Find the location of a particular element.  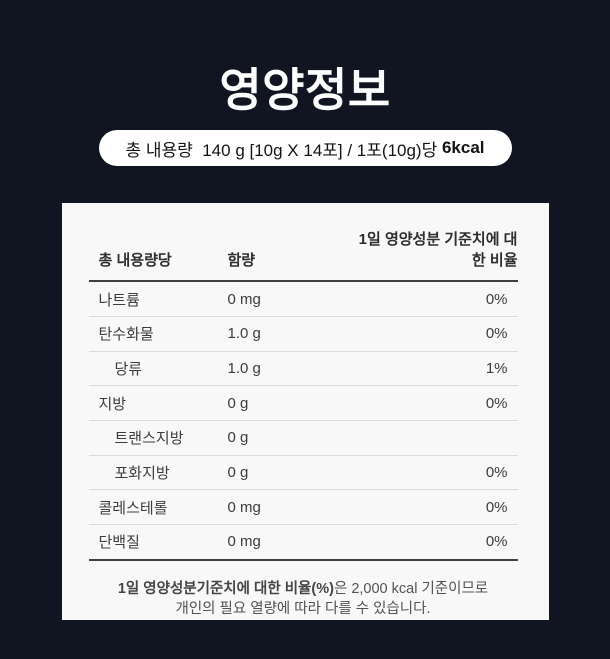

footnote-line1-rest: 은 2,000 kcal 기준이므로 is located at coordinates (411, 588).